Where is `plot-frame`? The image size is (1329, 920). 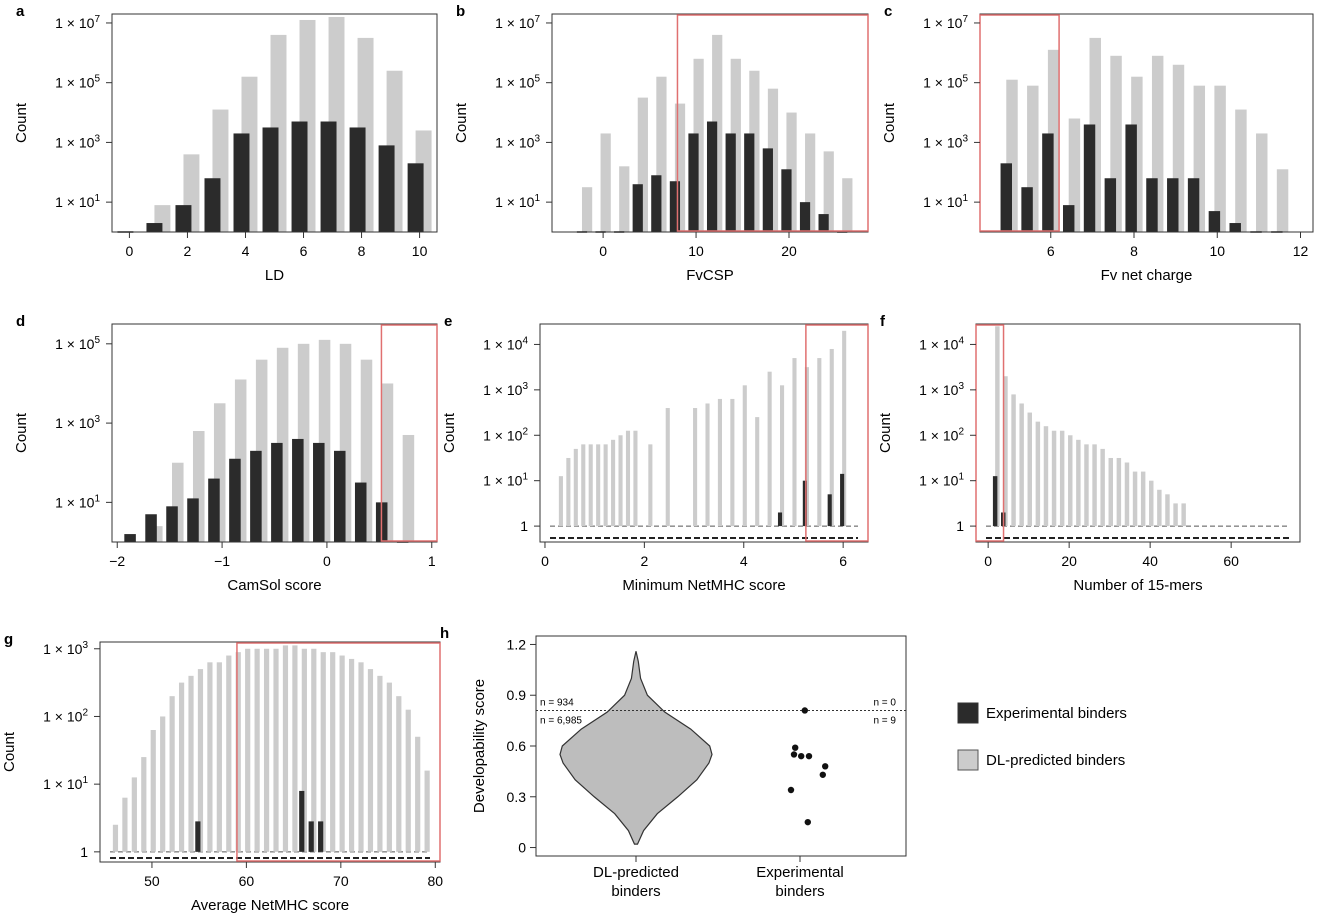
plot-frame is located at coordinates (274, 123).